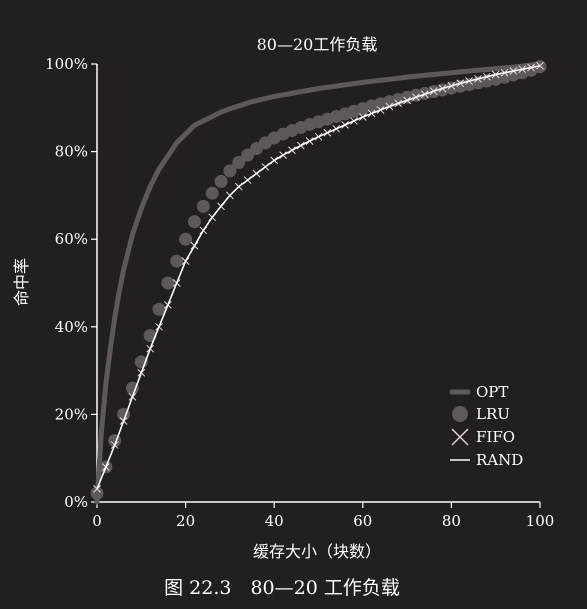 The width and height of the screenshot is (587, 609). I want to click on x-tick-label: 100, so click(540, 521).